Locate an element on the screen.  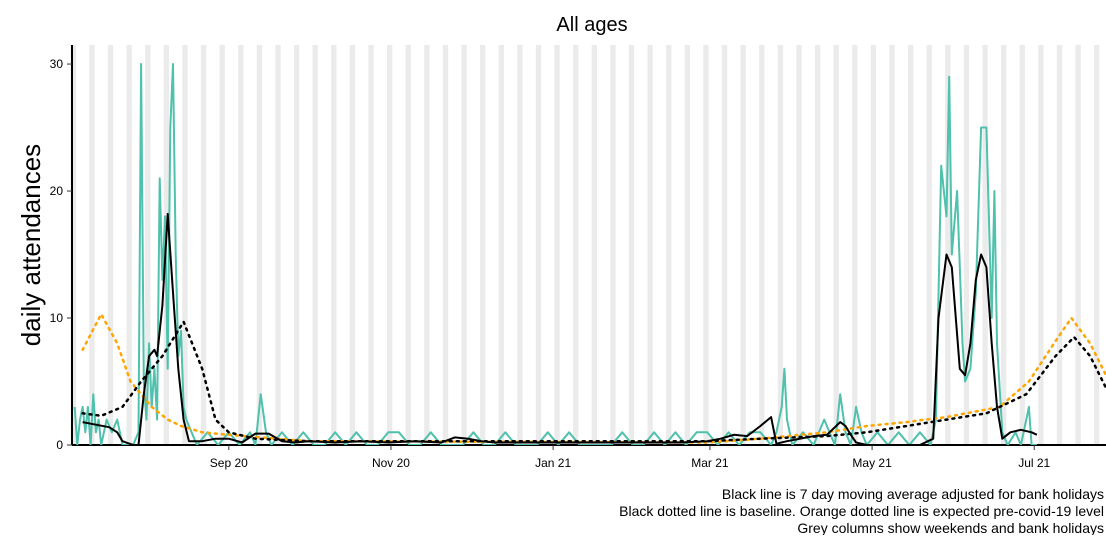
y-tick-label: 10 is located at coordinates (57, 318).